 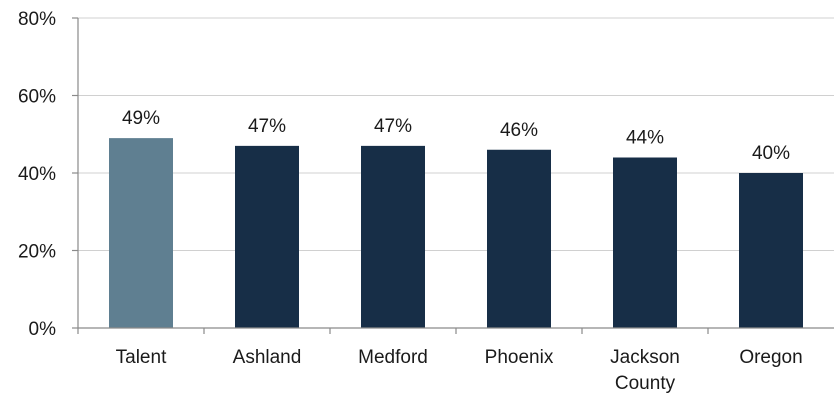 I want to click on y-tick-label-60: 60%, so click(x=37, y=97).